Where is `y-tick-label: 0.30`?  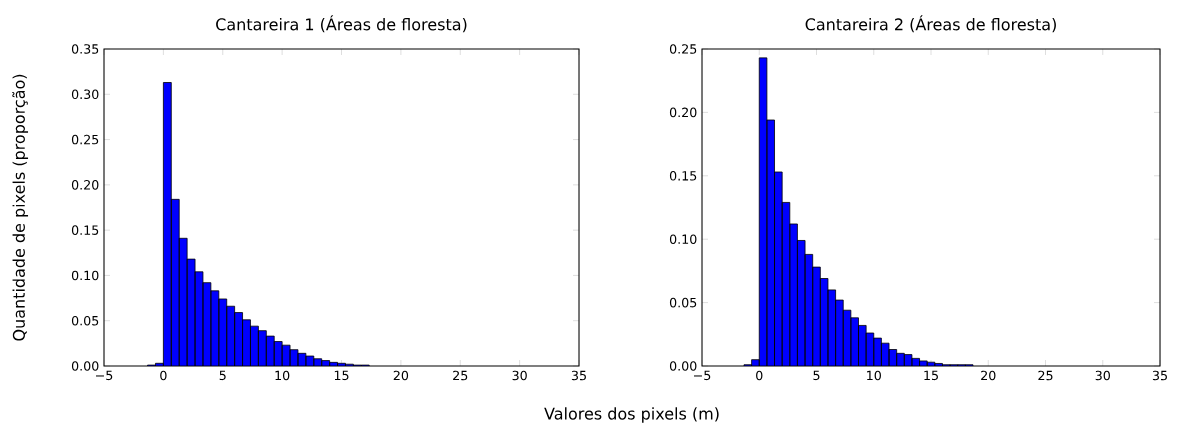
y-tick-label: 0.30 is located at coordinates (85, 94).